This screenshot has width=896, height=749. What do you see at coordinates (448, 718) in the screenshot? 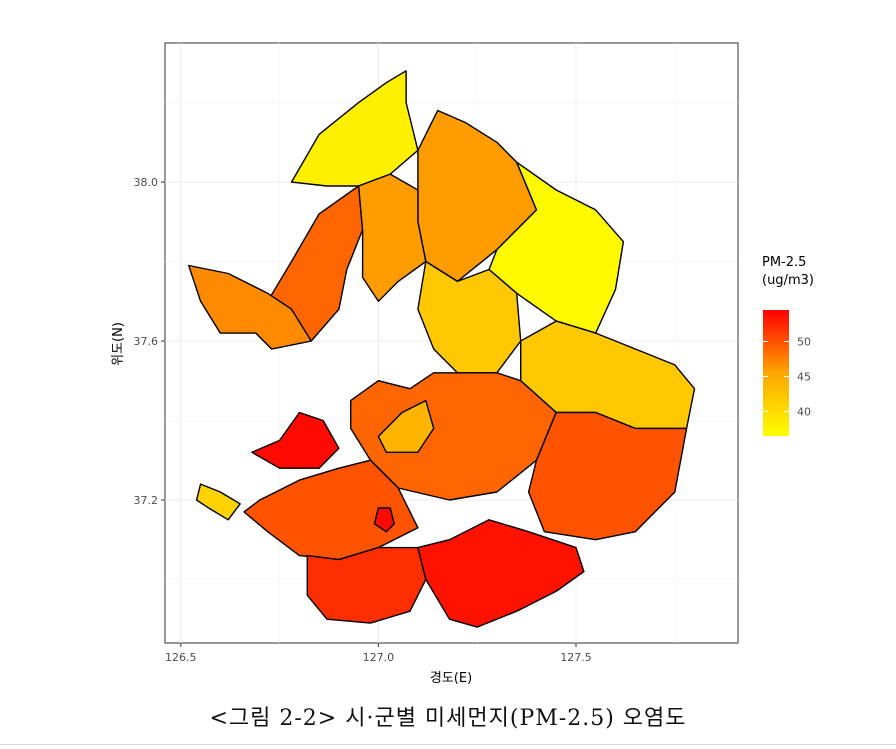
I see `figure-caption: <그림 2-2> 시·군별 미세먼지(PM-2.5) 오염도` at bounding box center [448, 718].